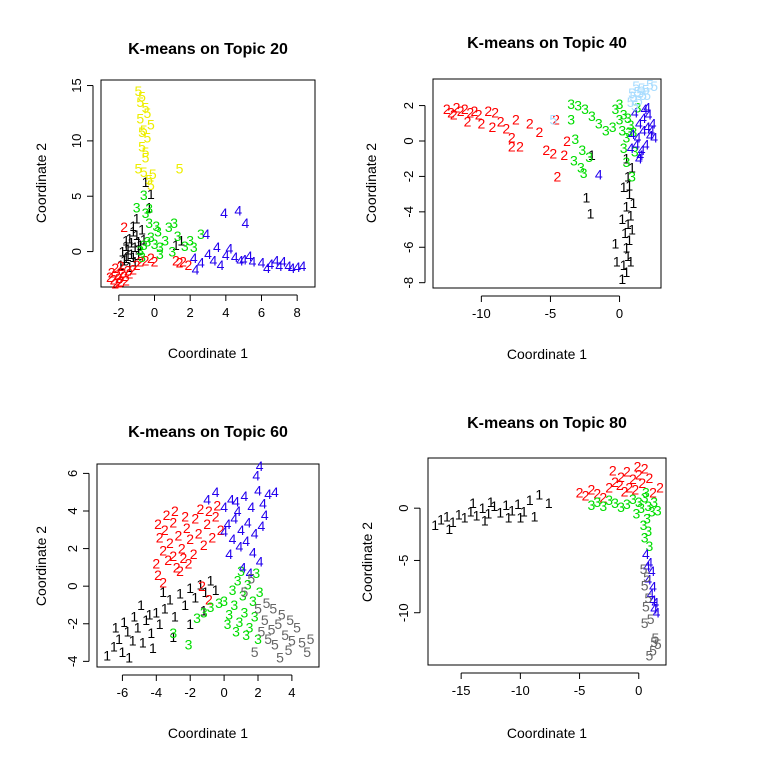  I want to click on y-tick-label: 15, so click(76, 85).